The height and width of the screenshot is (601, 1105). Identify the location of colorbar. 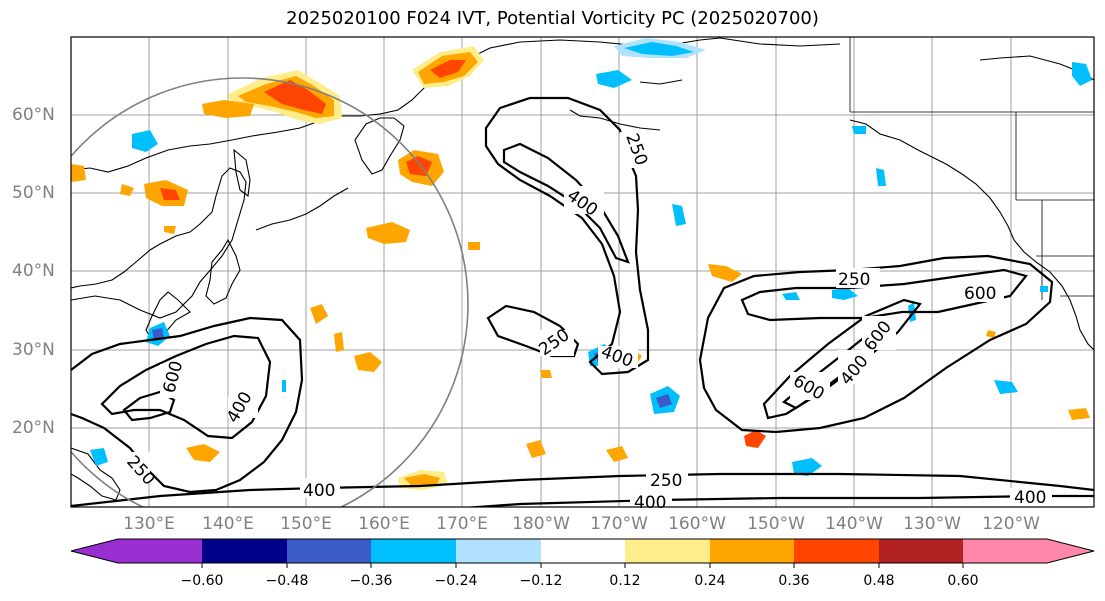
(582, 553).